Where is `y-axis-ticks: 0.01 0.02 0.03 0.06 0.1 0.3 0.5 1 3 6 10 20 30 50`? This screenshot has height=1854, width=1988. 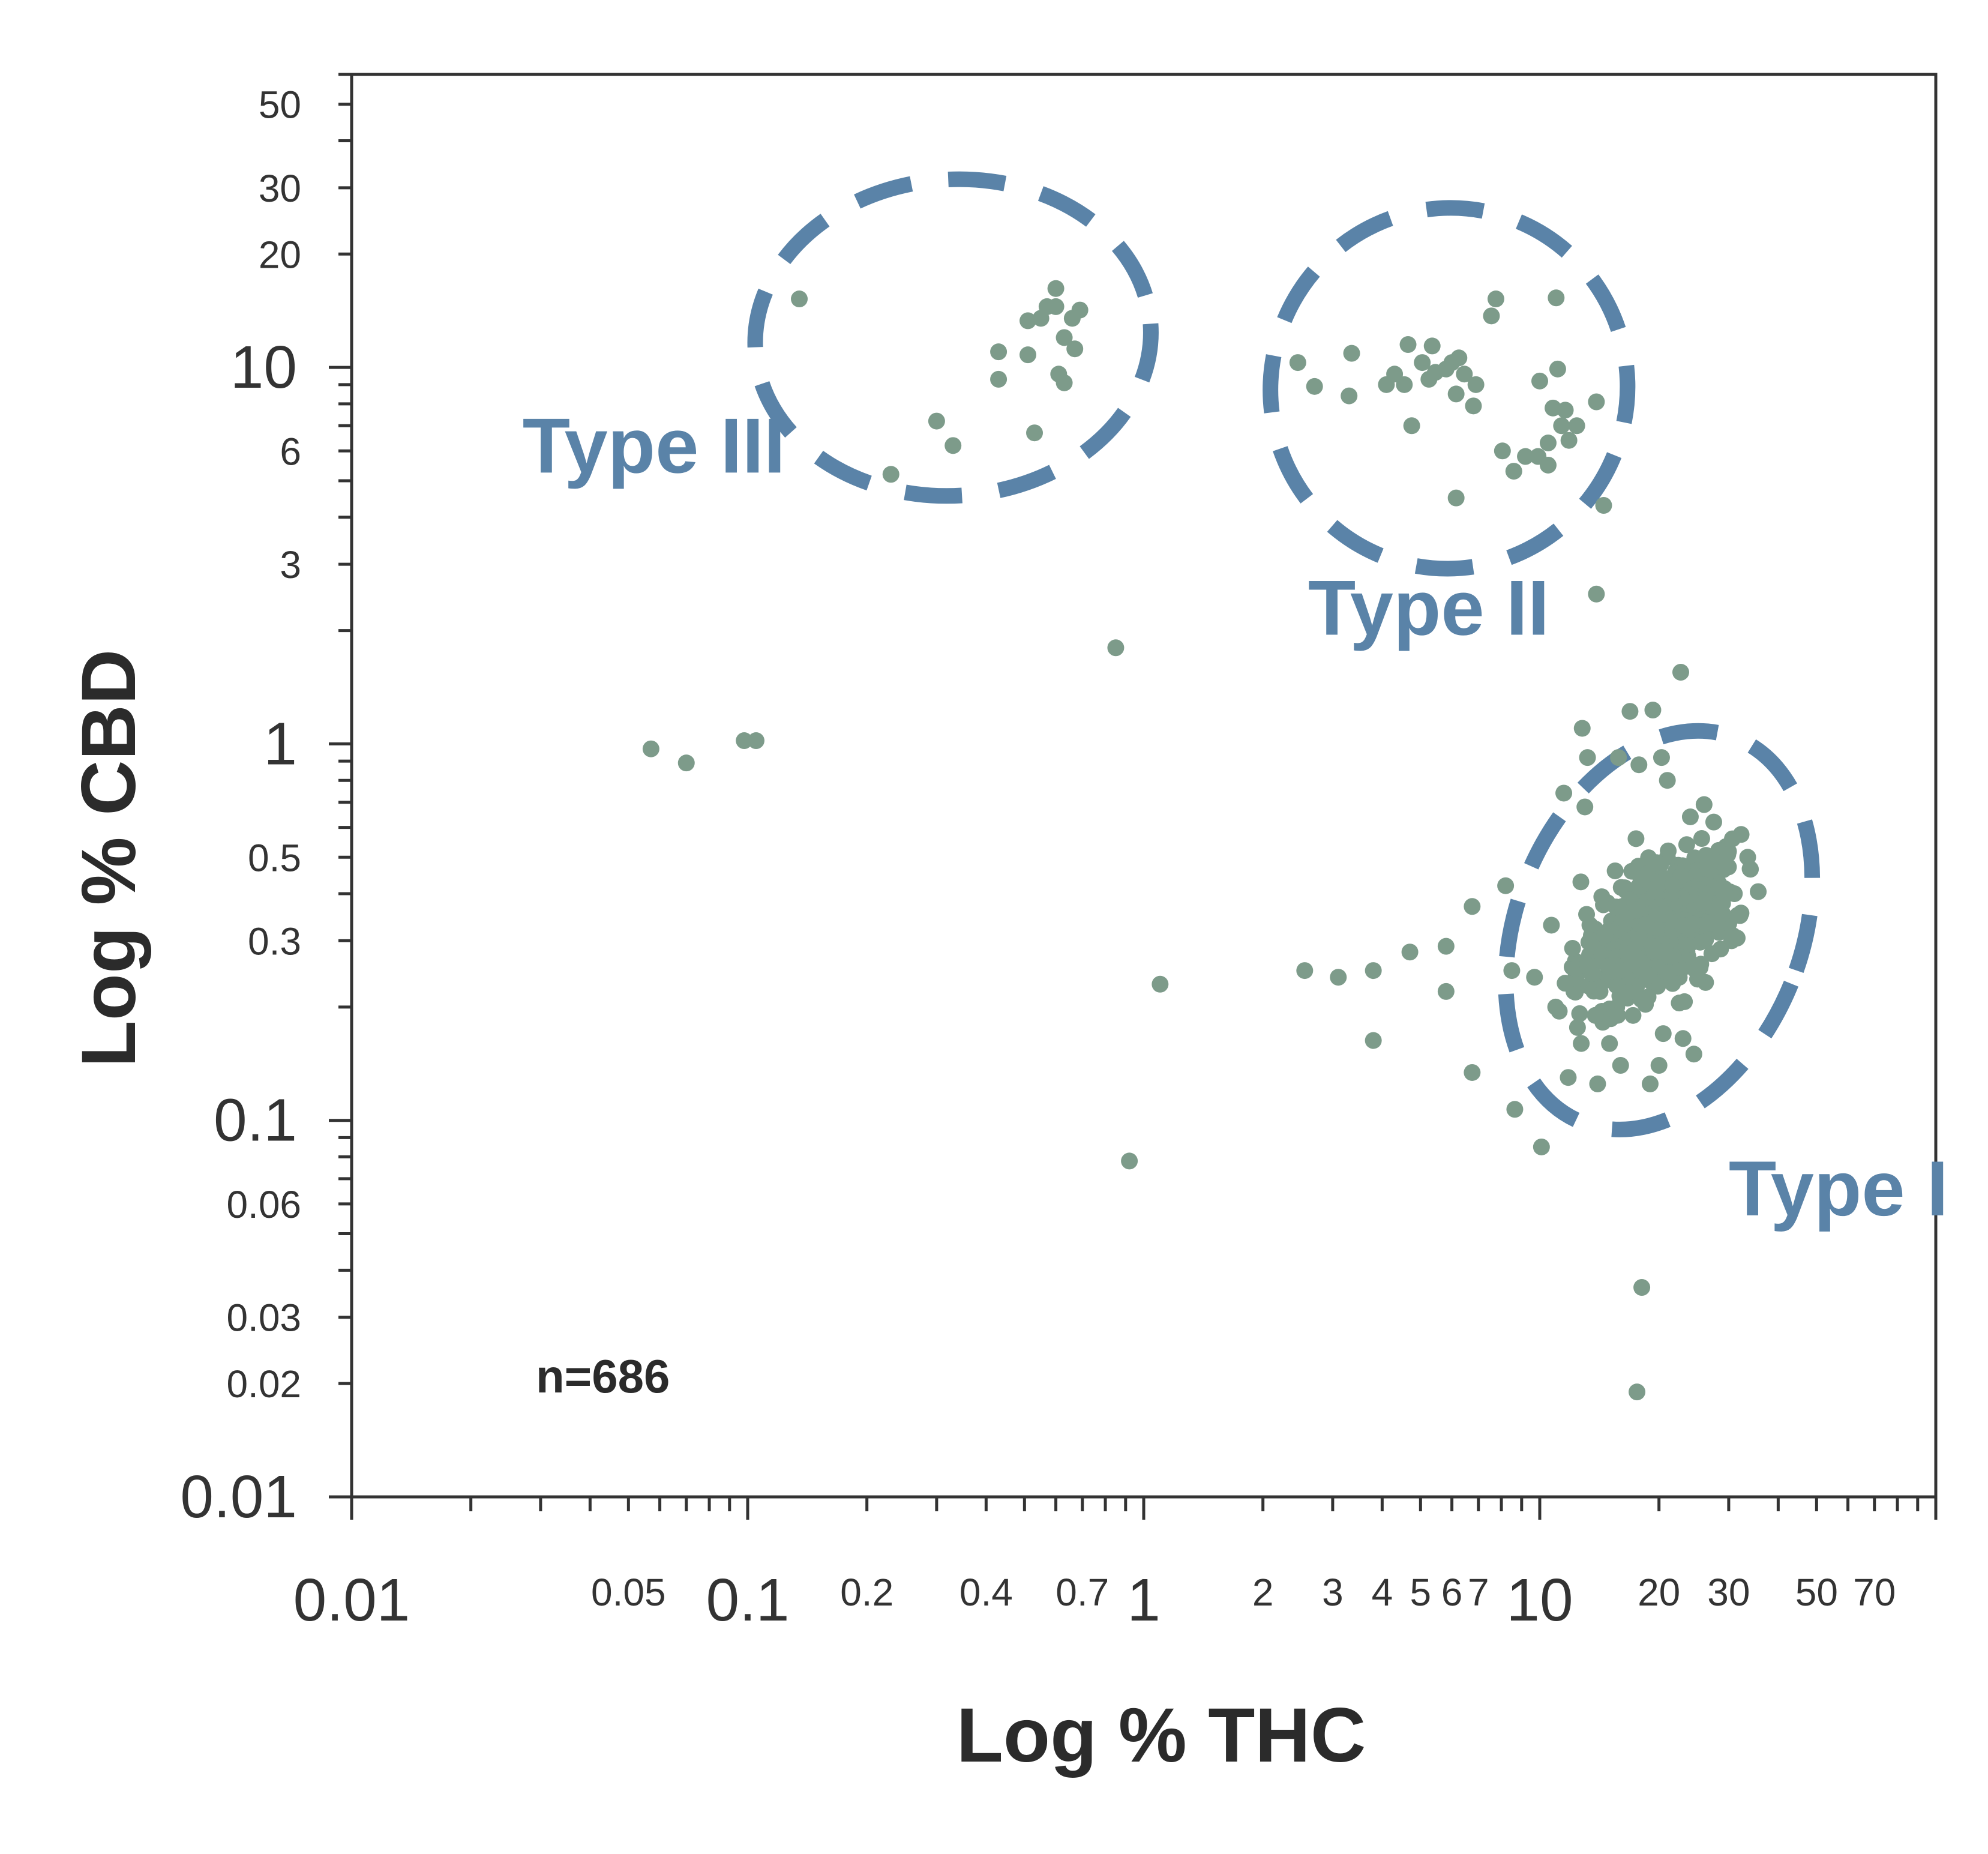 y-axis-ticks: 0.01 0.02 0.03 0.06 0.1 0.3 0.5 1 3 6 10 20 30 50 is located at coordinates (266, 801).